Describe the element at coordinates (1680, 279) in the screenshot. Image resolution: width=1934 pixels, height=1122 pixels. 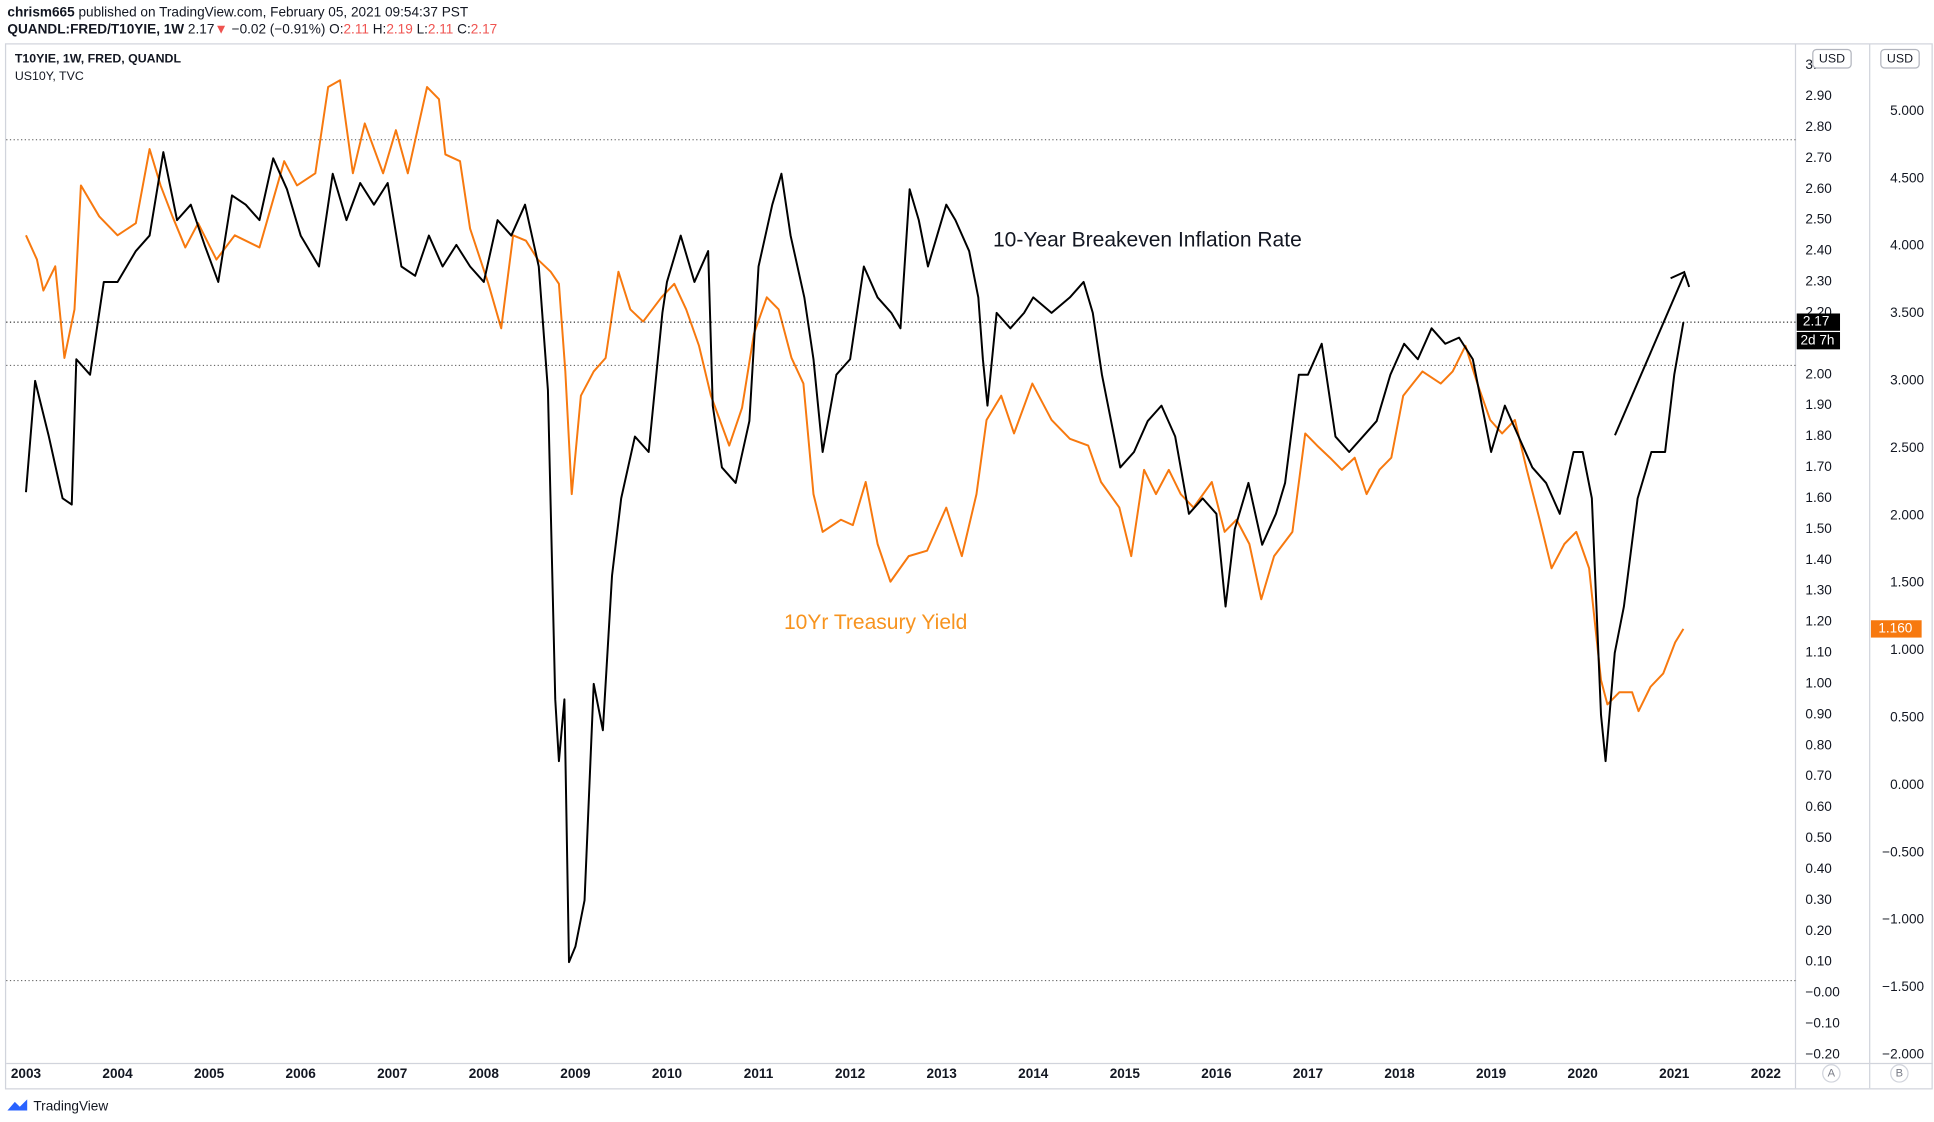
I see `arrow-head` at that location.